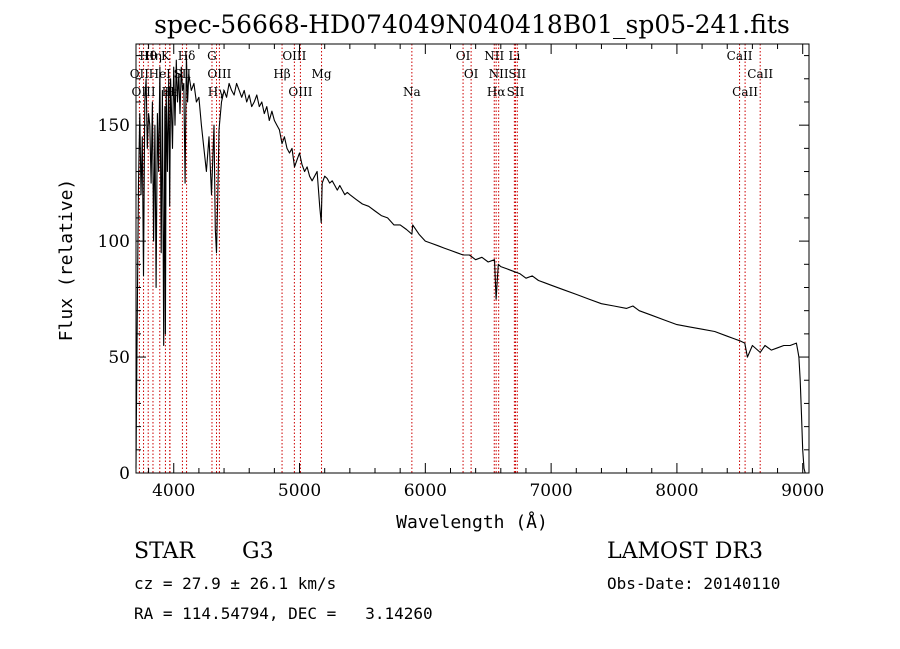 This screenshot has width=900, height=649. I want to click on y-tick-label: 150, so click(114, 126).